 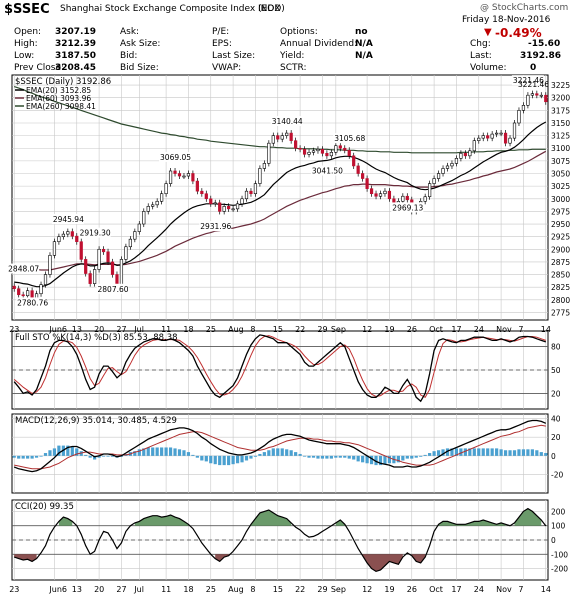 What do you see at coordinates (280, 446) in the screenshot?
I see `macd-line` at bounding box center [280, 446].